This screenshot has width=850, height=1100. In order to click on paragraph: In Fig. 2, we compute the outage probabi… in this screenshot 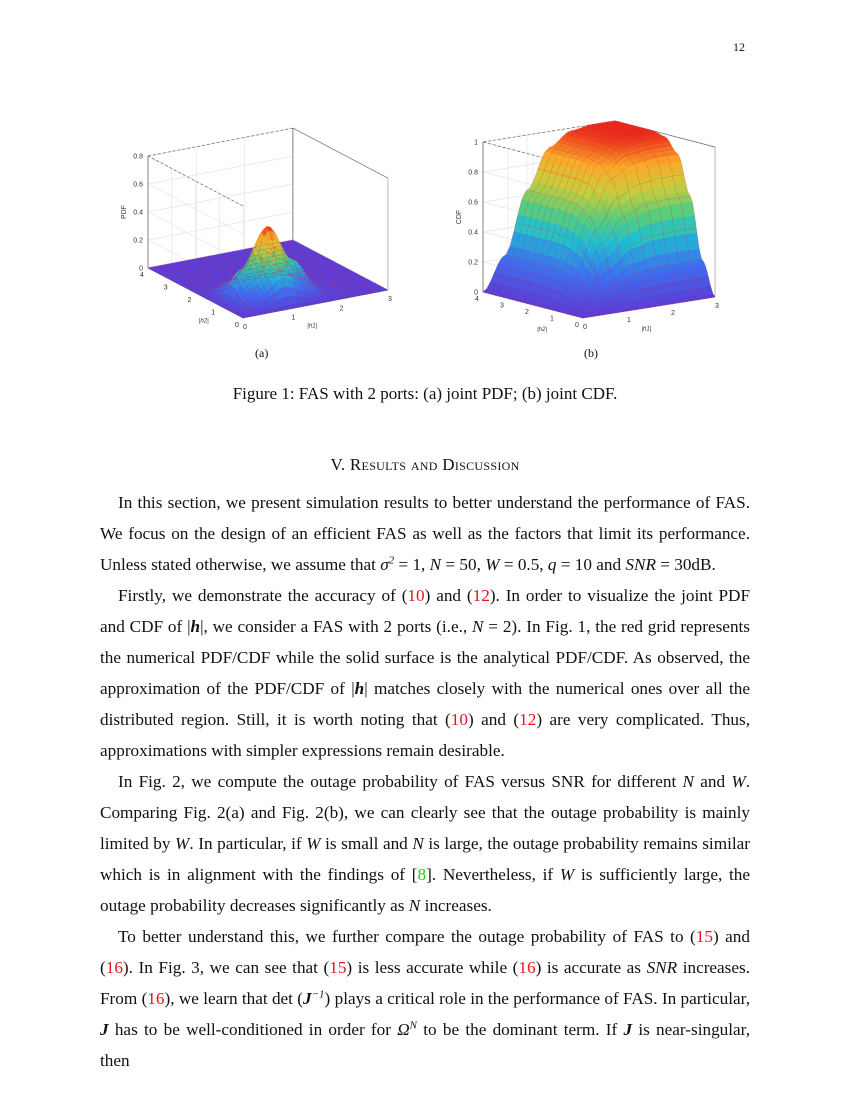, I will do `click(425, 843)`.